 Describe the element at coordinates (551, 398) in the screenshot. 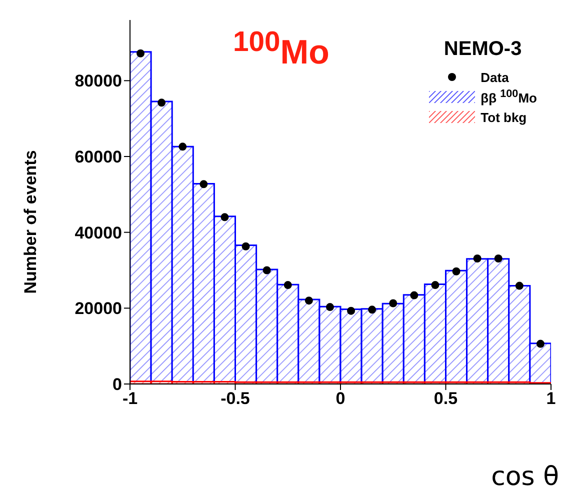

I see `x-tick-label: 1` at that location.